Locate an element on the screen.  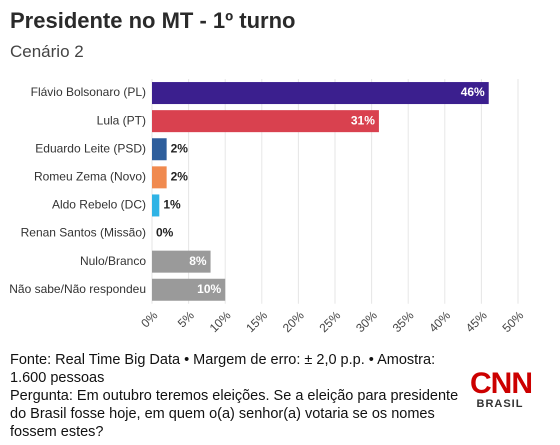
x-tick-label: 45% is located at coordinates (476, 321).